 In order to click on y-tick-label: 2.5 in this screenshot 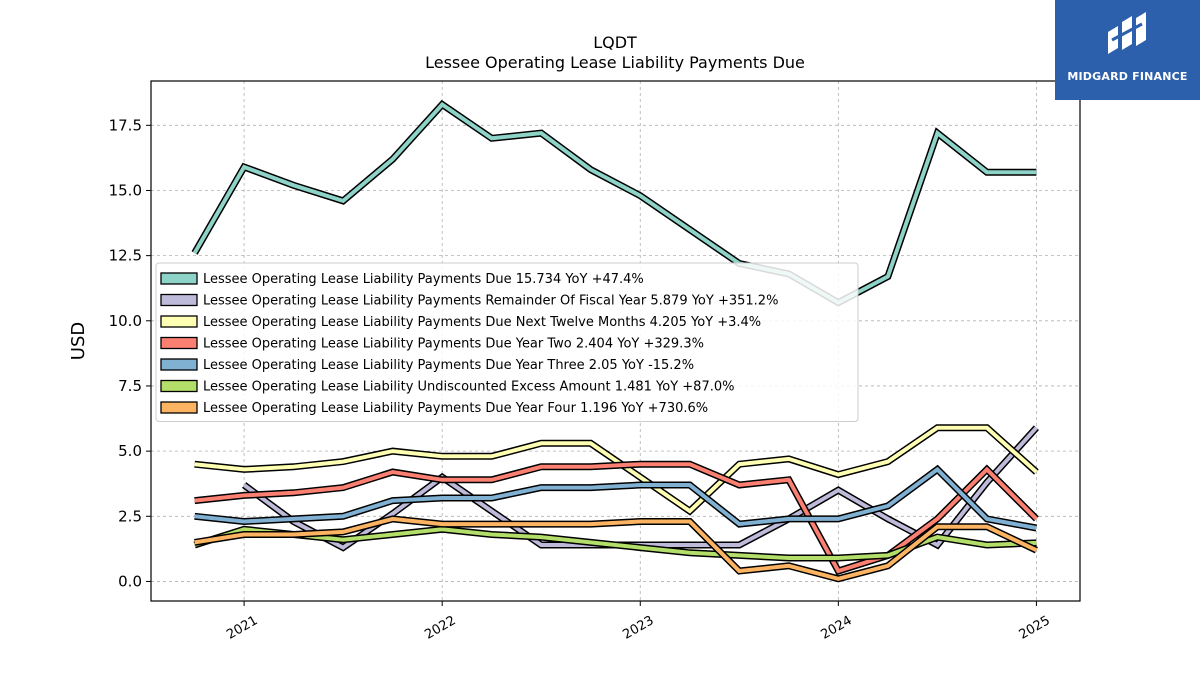, I will do `click(130, 516)`.